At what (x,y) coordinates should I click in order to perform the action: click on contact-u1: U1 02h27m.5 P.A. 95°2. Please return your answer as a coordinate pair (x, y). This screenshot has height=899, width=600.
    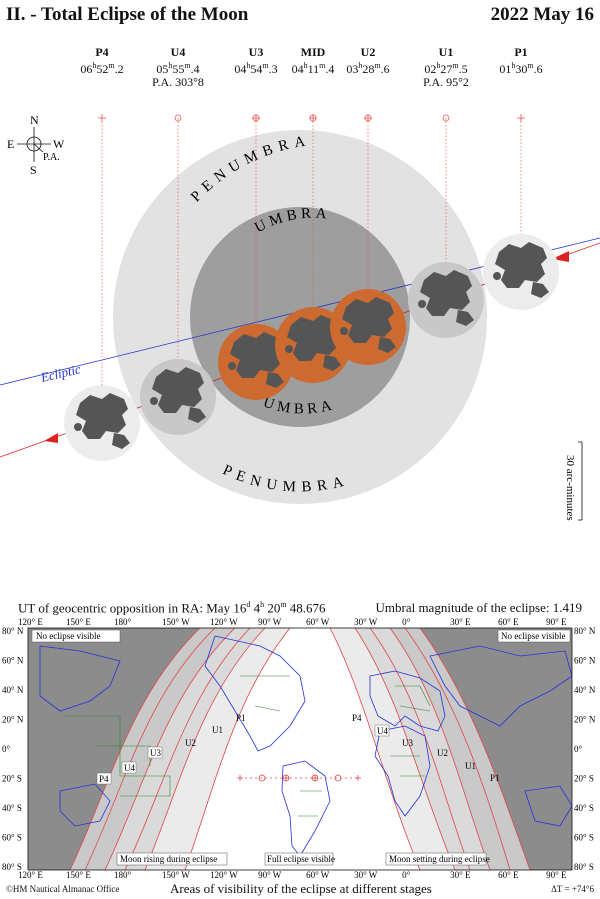
    Looking at the image, I should click on (446, 67).